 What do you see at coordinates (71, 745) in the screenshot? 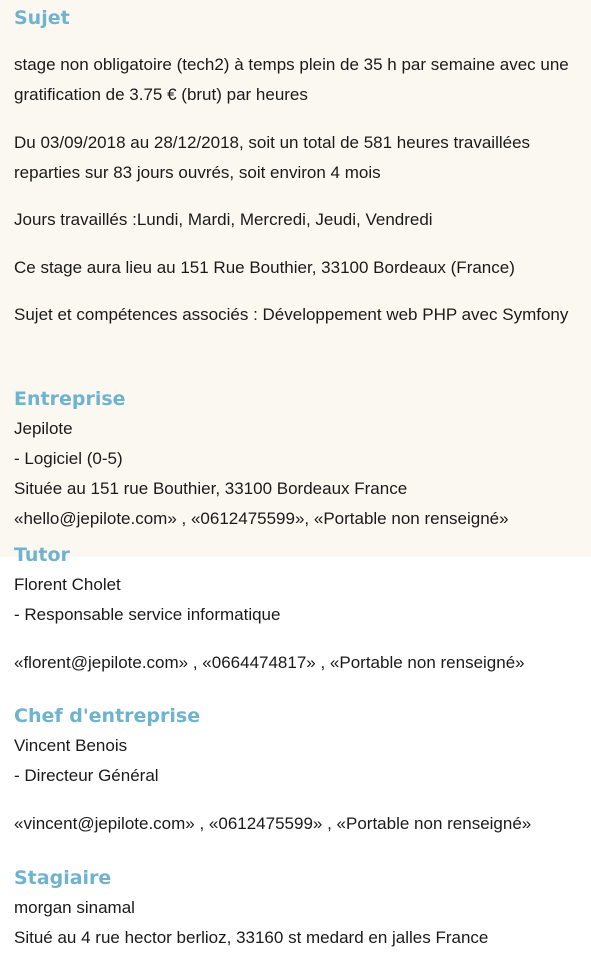
I see `chef-name: Vincent Benois` at bounding box center [71, 745].